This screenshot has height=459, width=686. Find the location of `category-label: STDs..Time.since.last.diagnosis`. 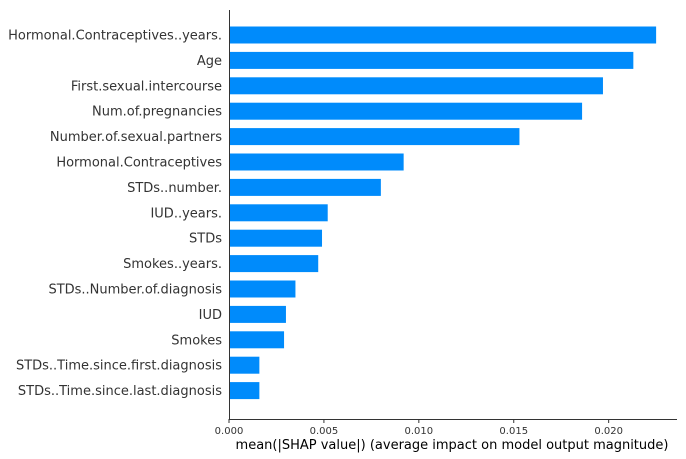

category-label: STDs..Time.since.last.diagnosis is located at coordinates (120, 391).